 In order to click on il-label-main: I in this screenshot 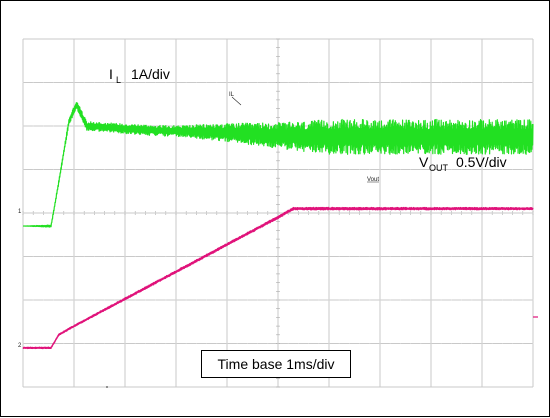, I will do `click(111, 74)`.